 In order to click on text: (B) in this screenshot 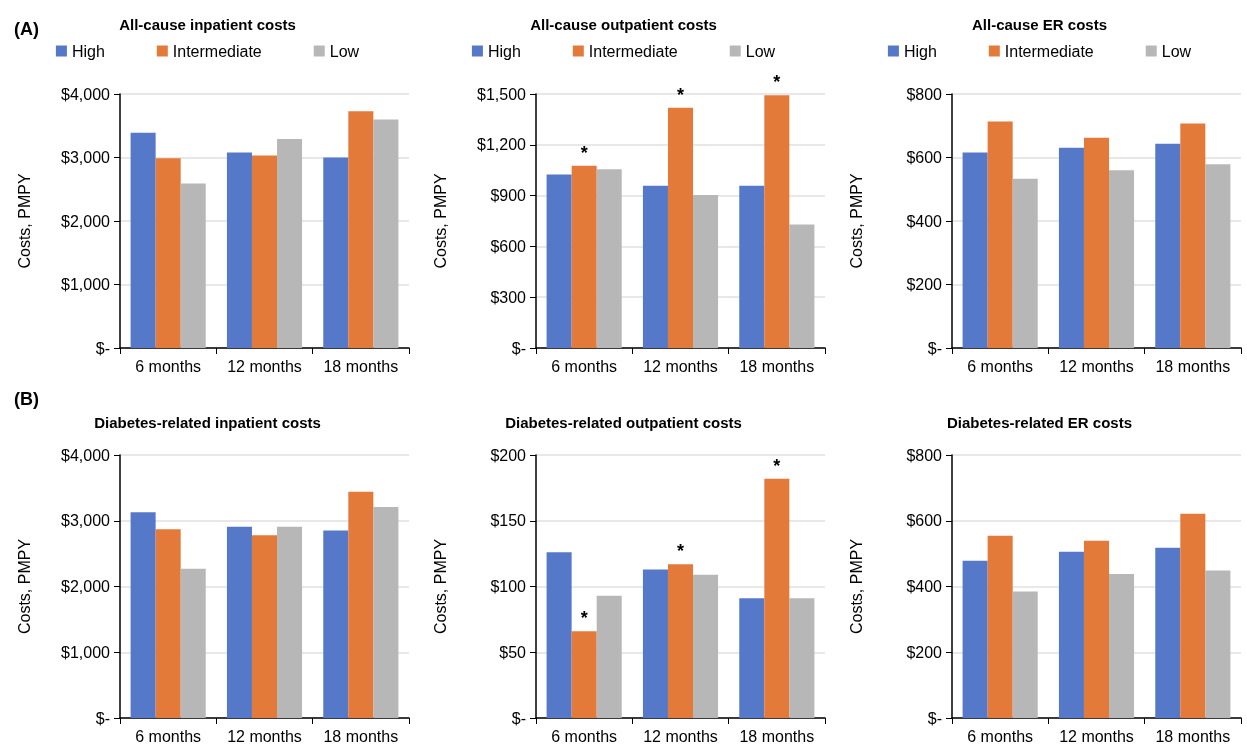, I will do `click(26, 399)`.